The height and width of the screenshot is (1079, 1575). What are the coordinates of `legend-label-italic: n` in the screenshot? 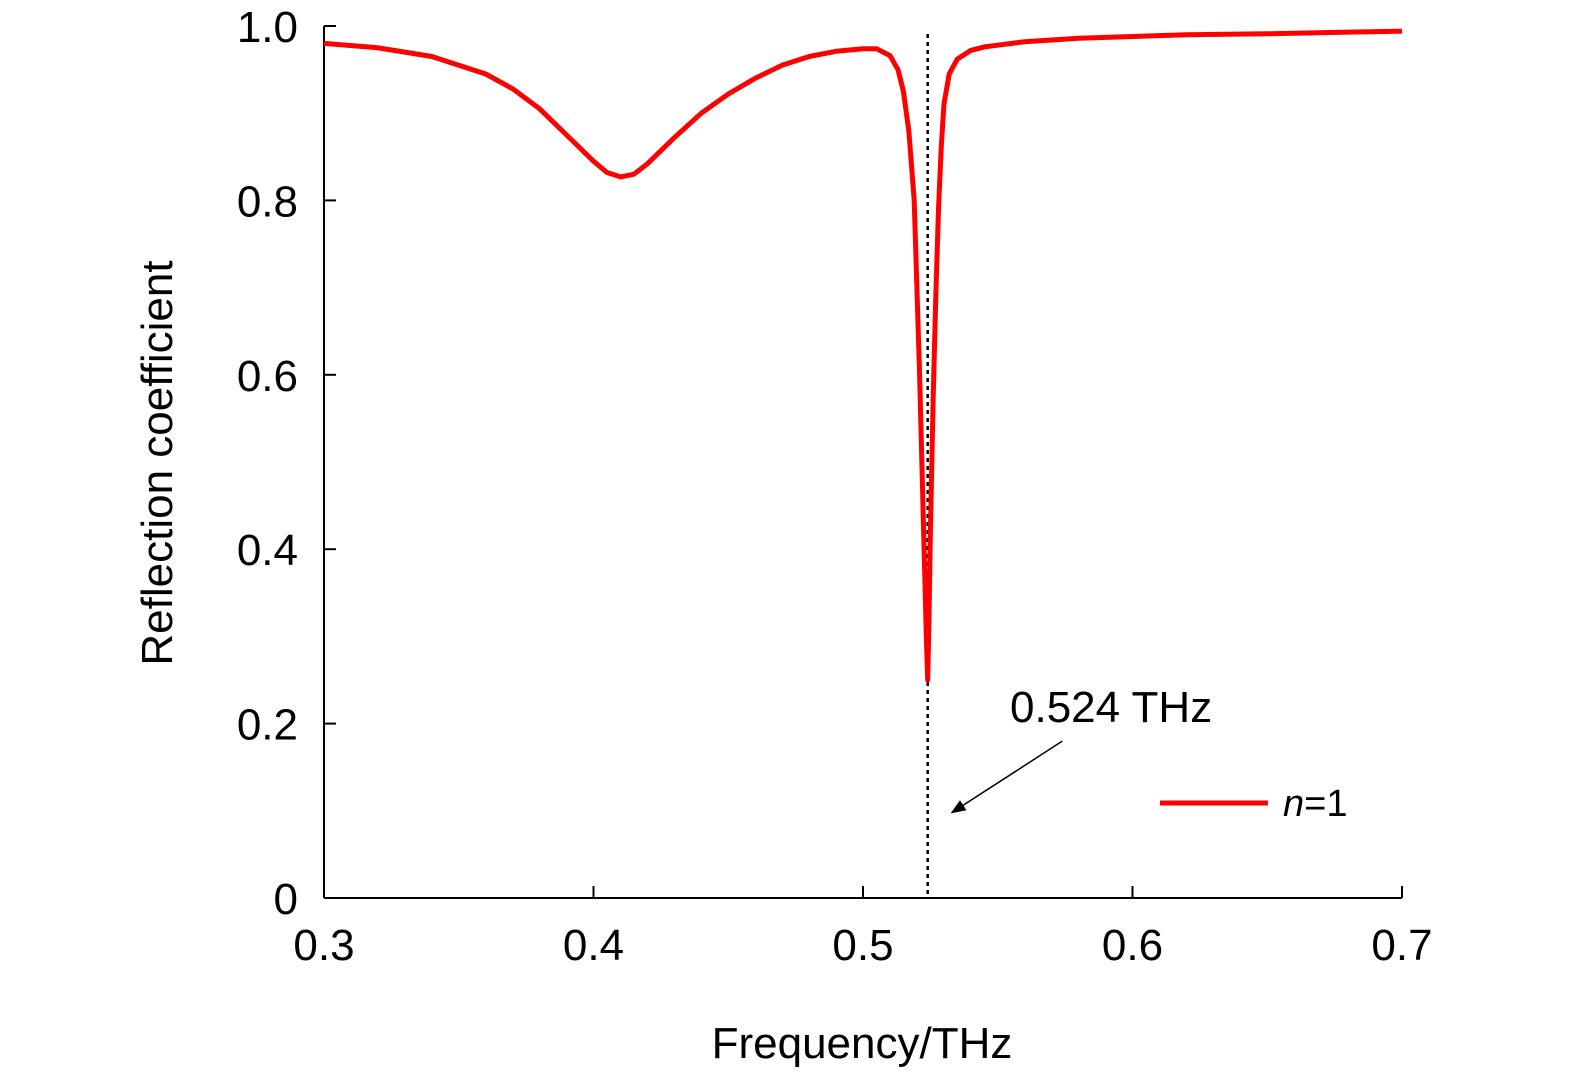 It's located at (1293, 804).